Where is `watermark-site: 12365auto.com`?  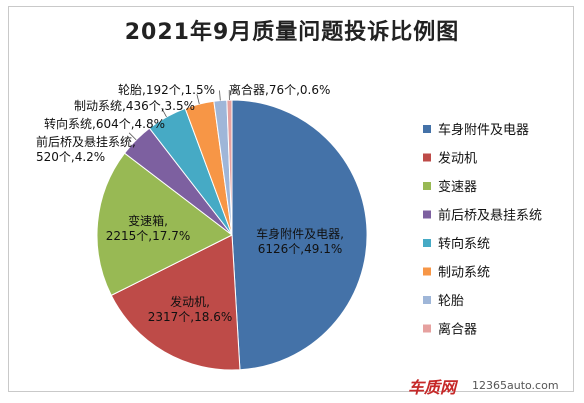
watermark-site: 12365auto.com is located at coordinates (515, 385).